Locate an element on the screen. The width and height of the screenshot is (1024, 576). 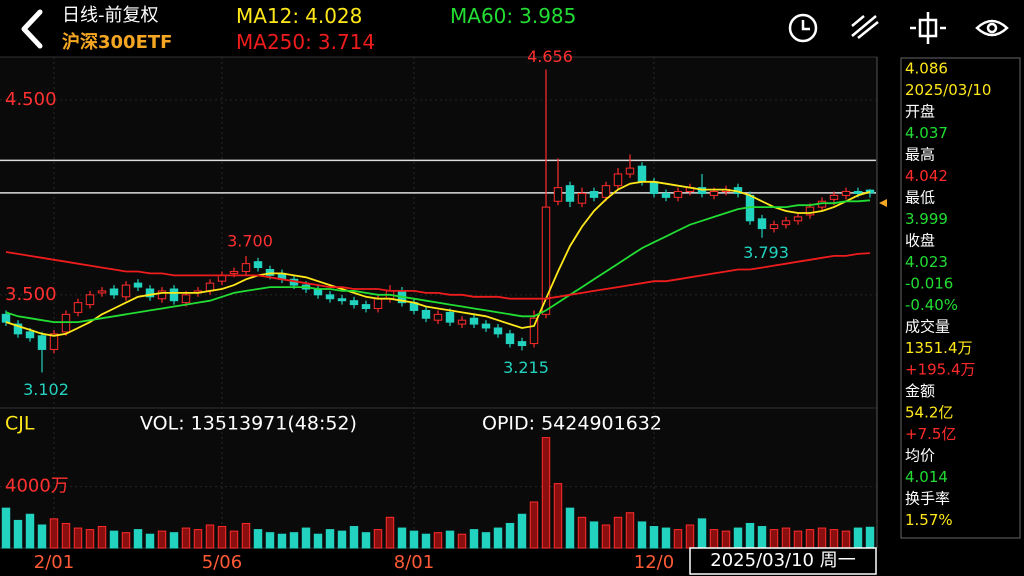
chart-mode: 日线-前复权 is located at coordinates (110, 15).